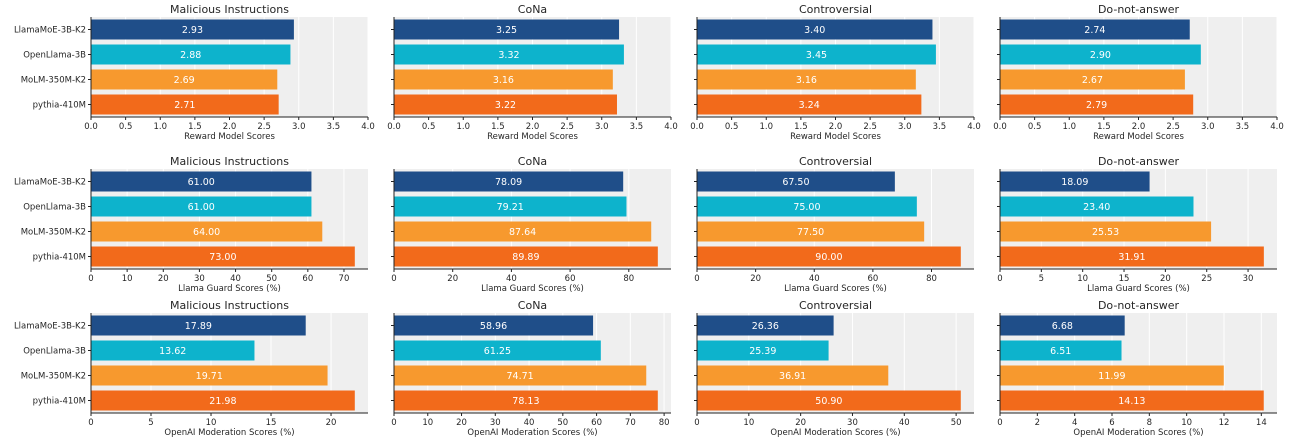  I want to click on bar-value-label: 23.40, so click(1096, 207).